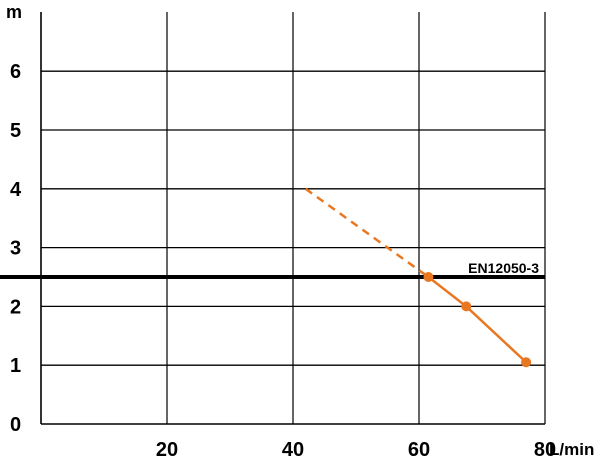 The image size is (606, 464). What do you see at coordinates (571, 449) in the screenshot?
I see `x-axis-label: L/min` at bounding box center [571, 449].